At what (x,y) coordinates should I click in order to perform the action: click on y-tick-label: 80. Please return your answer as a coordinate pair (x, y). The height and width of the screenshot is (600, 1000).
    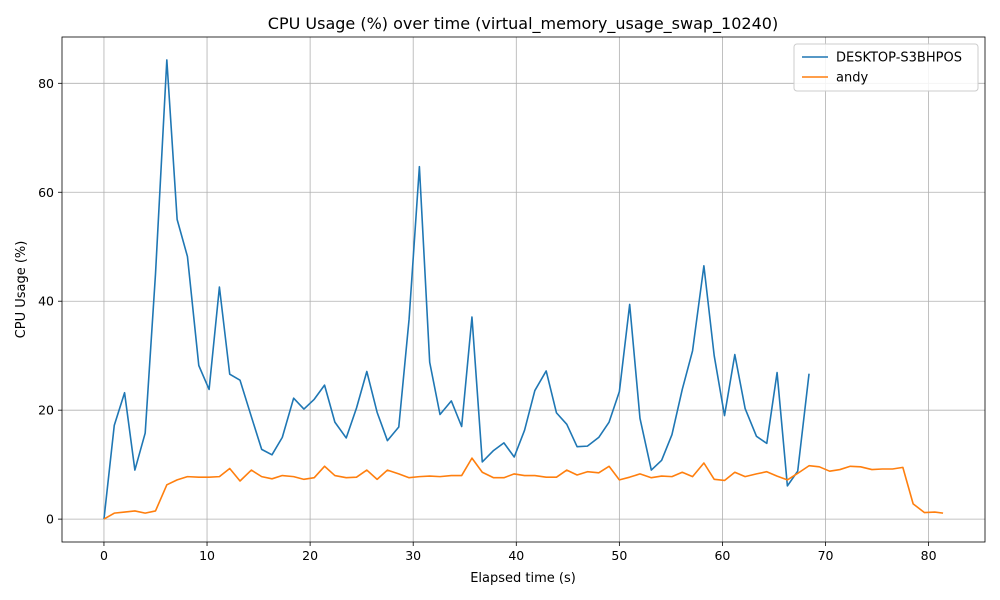
    Looking at the image, I should click on (46, 83).